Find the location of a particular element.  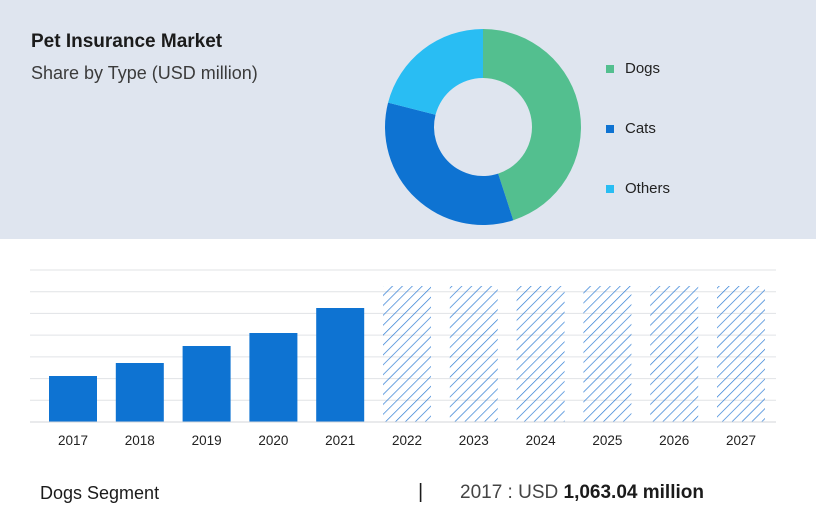

x-tick-label-2023: 2023 is located at coordinates (474, 440).